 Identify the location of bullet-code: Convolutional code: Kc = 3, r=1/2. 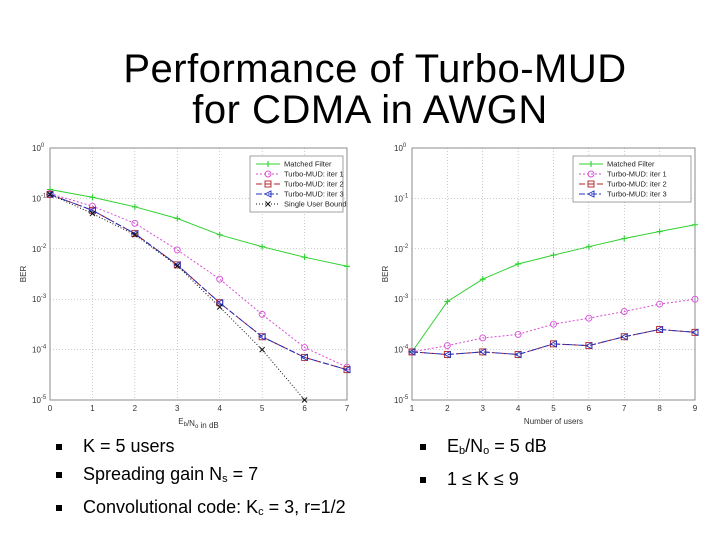
(201, 509).